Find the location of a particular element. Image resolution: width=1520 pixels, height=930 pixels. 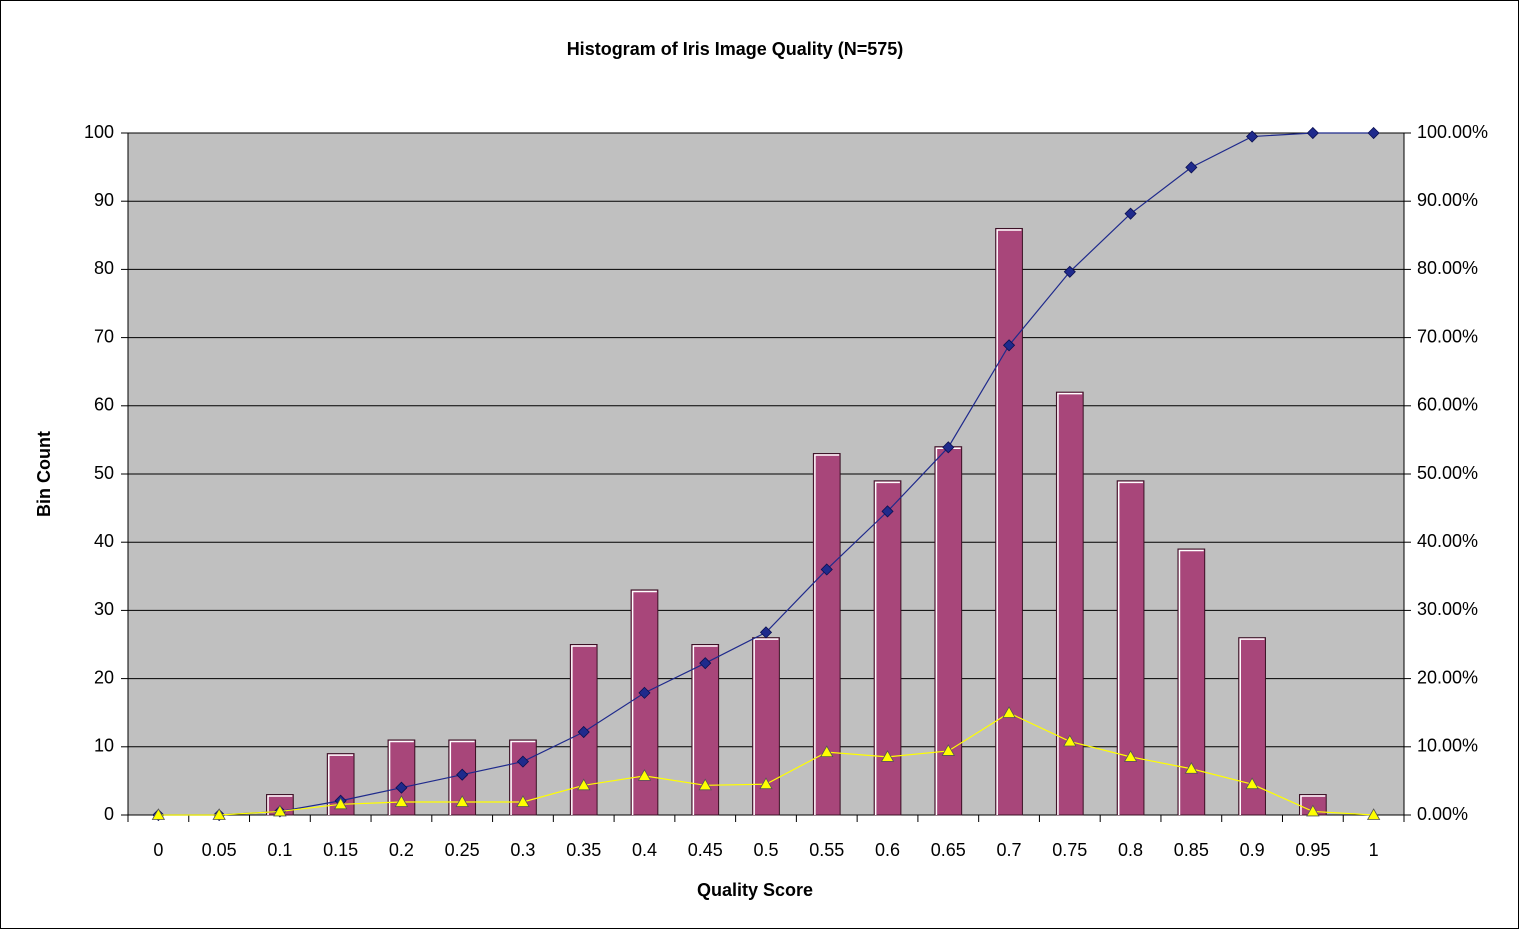

y2-tick-label: 90.00% is located at coordinates (1447, 200).